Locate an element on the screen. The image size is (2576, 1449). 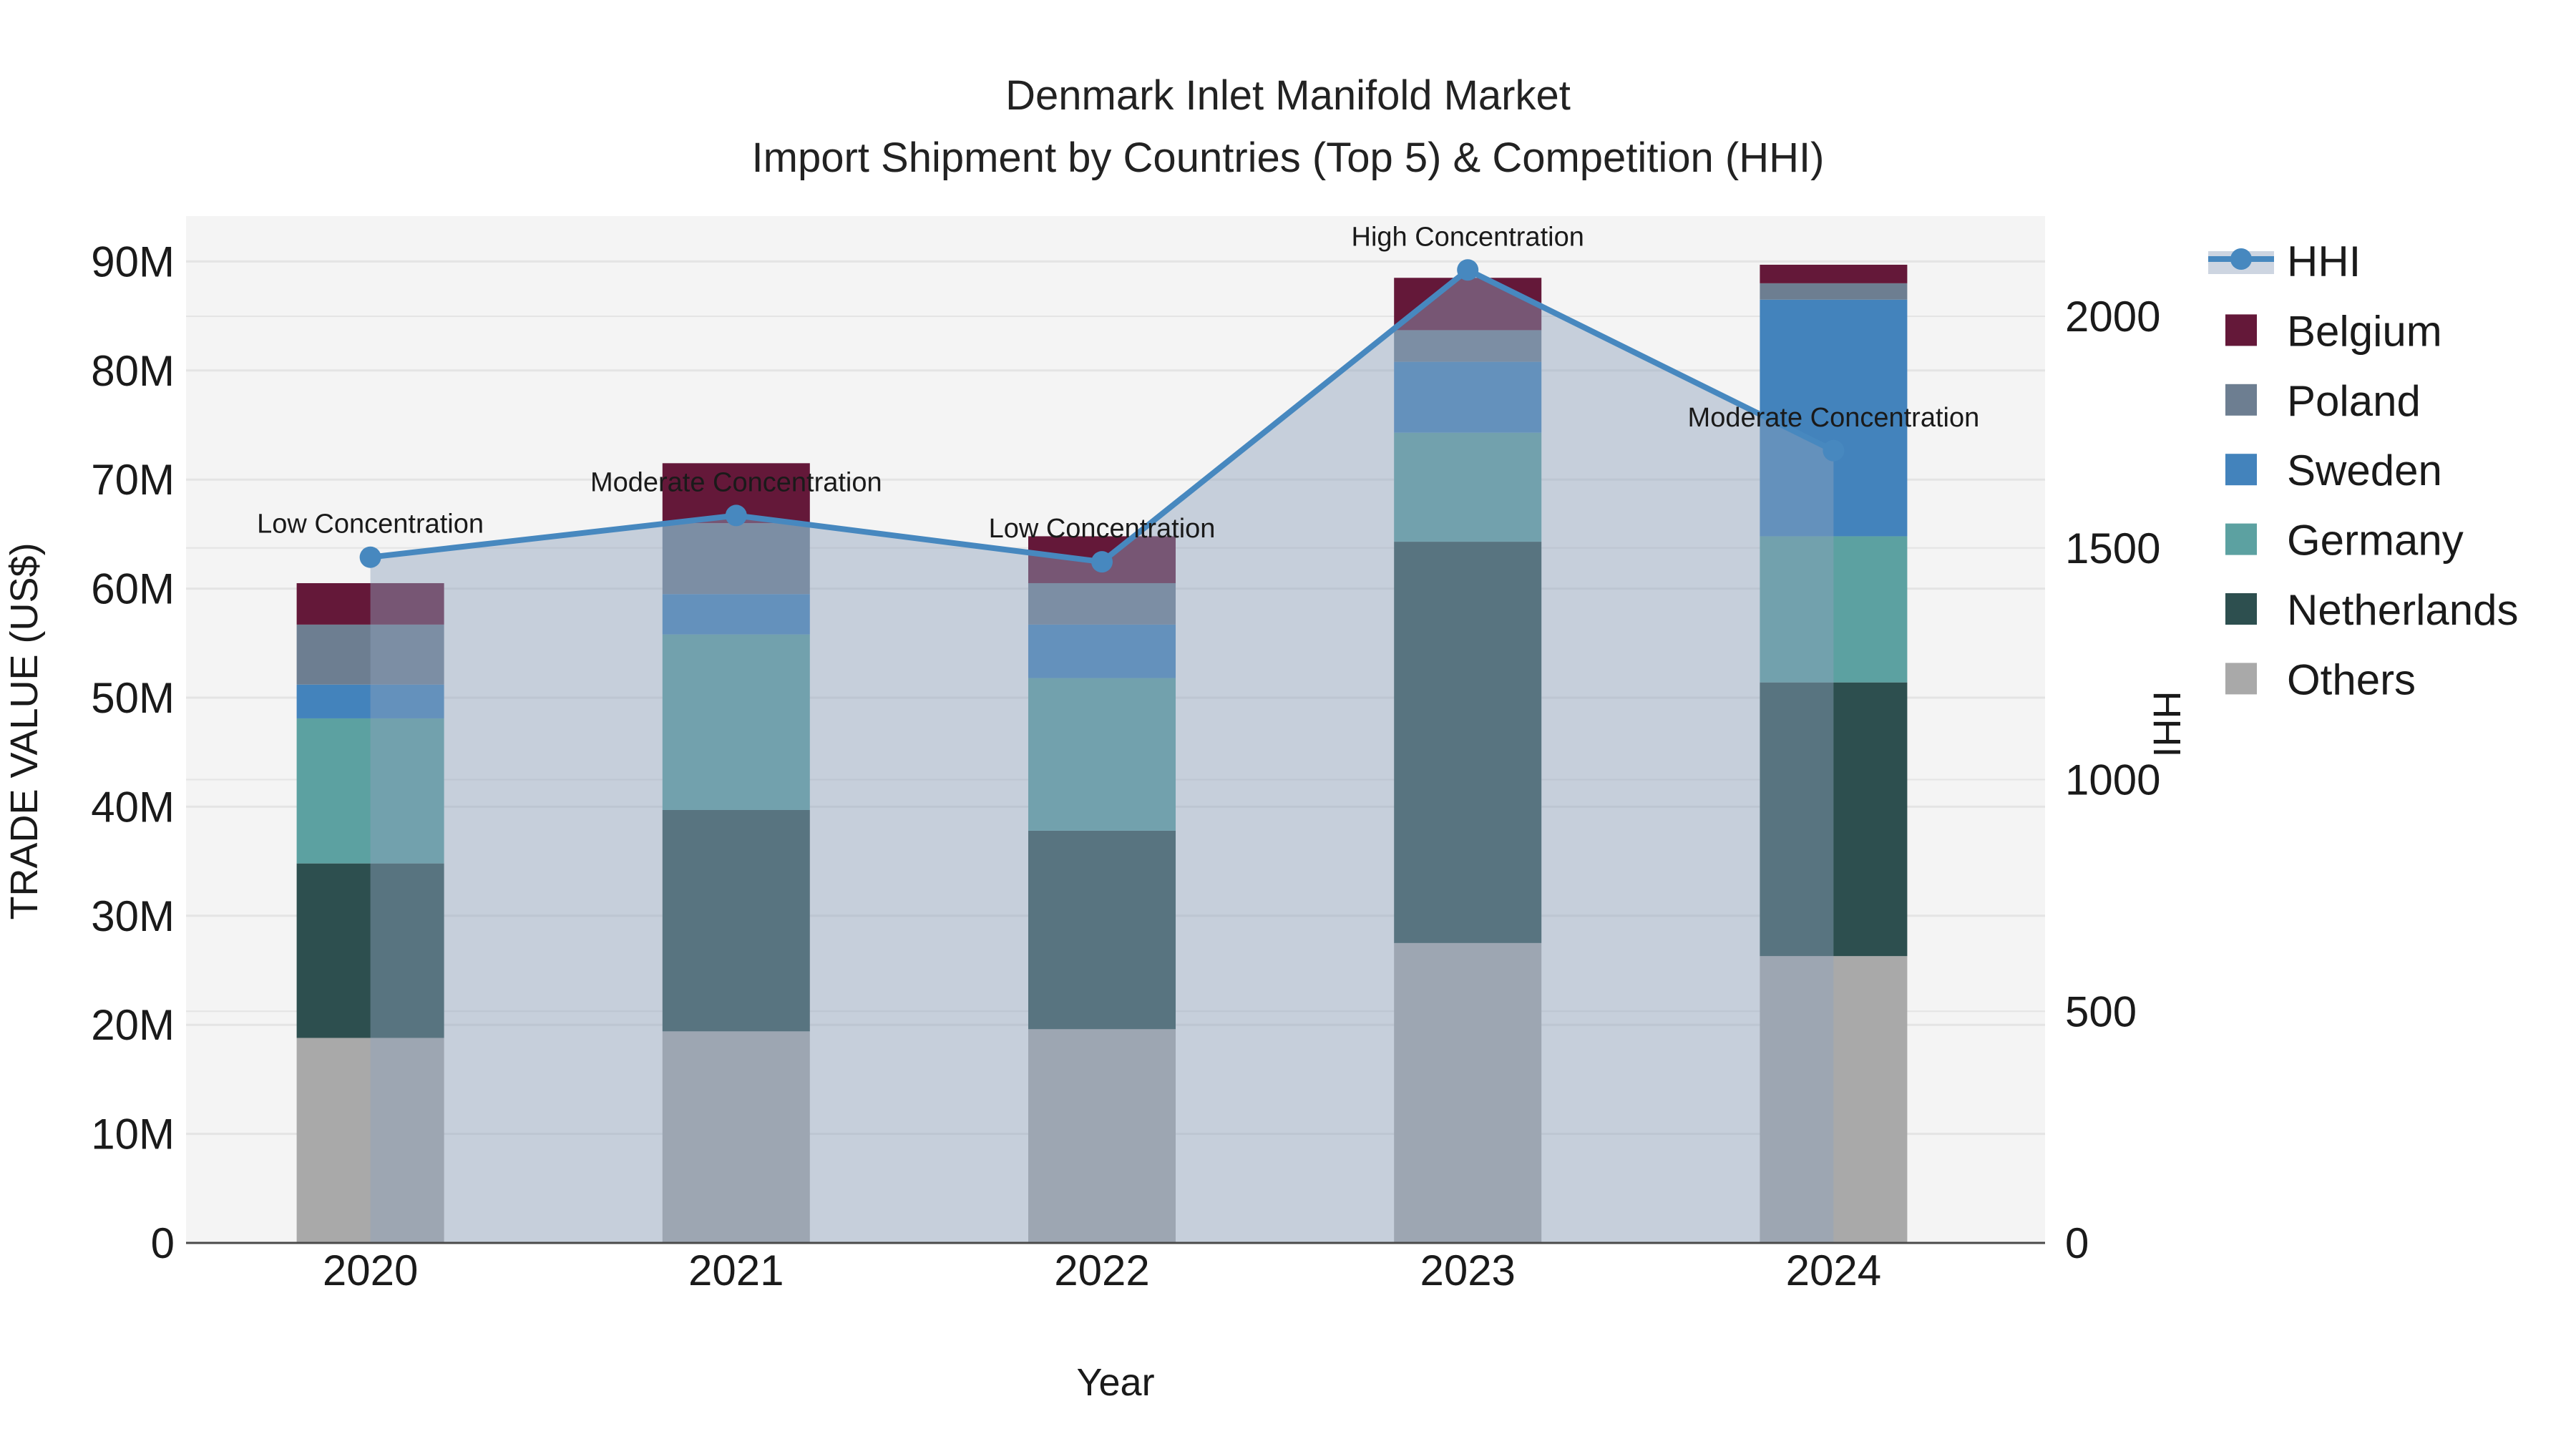
bar-segment-poland-2020 is located at coordinates (370, 654).